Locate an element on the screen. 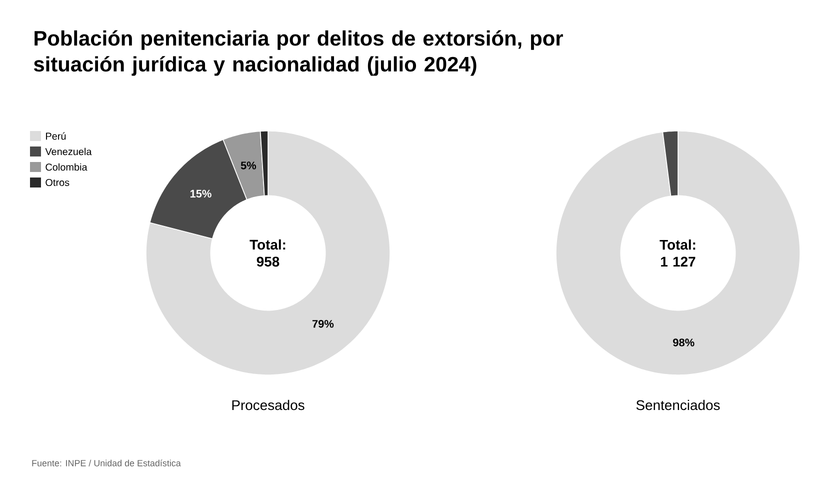 This screenshot has height=481, width=839. text: Procesados is located at coordinates (268, 405).